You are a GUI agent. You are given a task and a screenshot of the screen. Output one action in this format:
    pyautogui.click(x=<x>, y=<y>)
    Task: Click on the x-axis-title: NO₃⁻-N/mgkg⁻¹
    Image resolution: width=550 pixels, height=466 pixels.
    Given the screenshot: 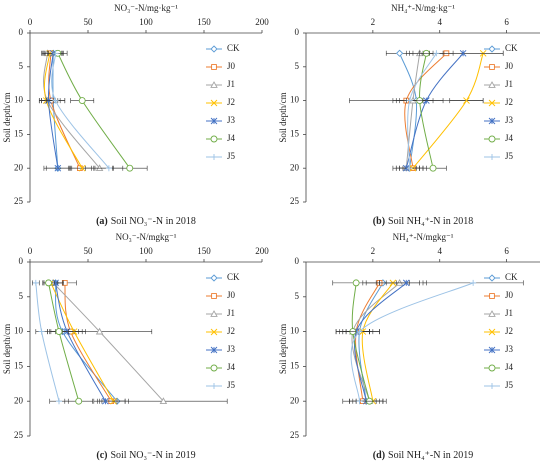 What is the action you would take?
    pyautogui.click(x=146, y=237)
    